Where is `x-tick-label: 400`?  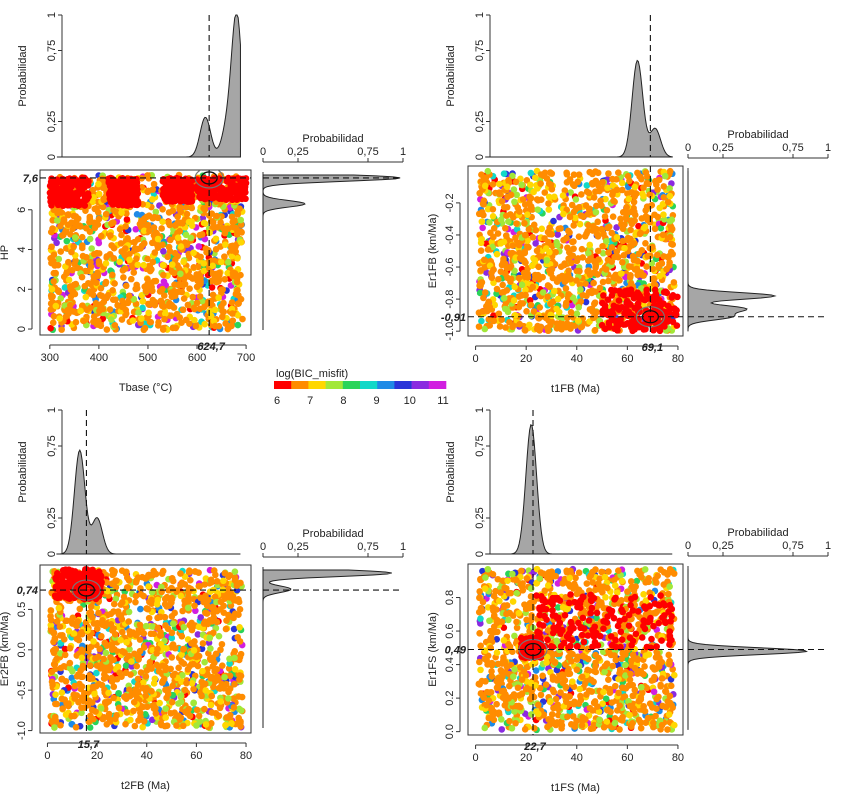 x-tick-label: 400 is located at coordinates (99, 358).